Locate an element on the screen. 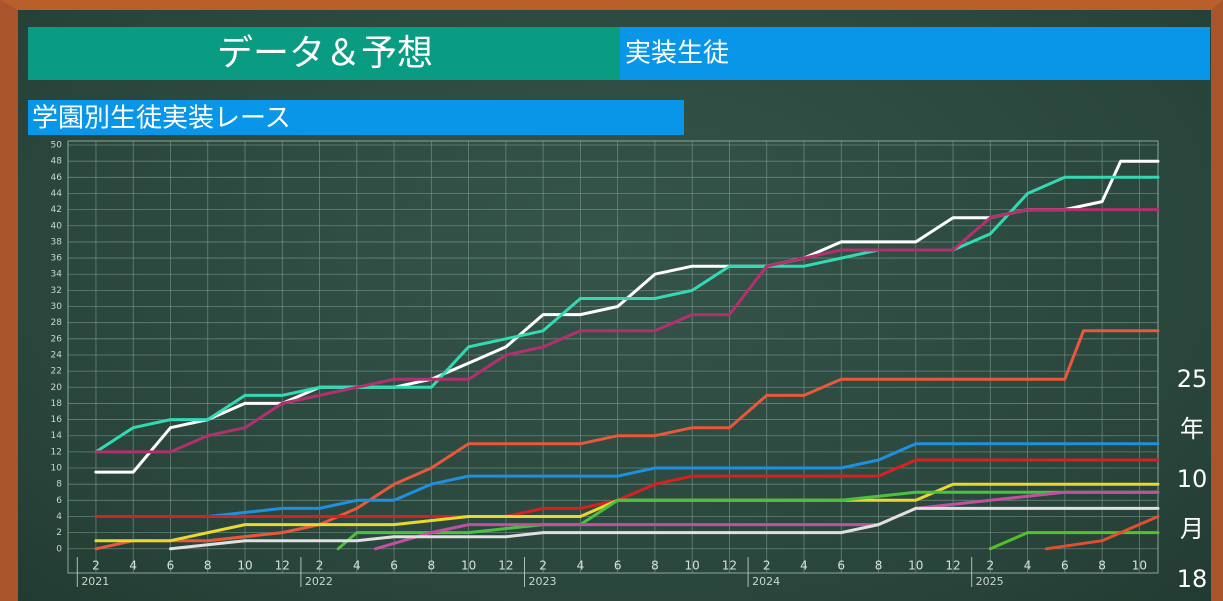 This screenshot has width=1223, height=601. y-tick-label: 44 is located at coordinates (57, 194).